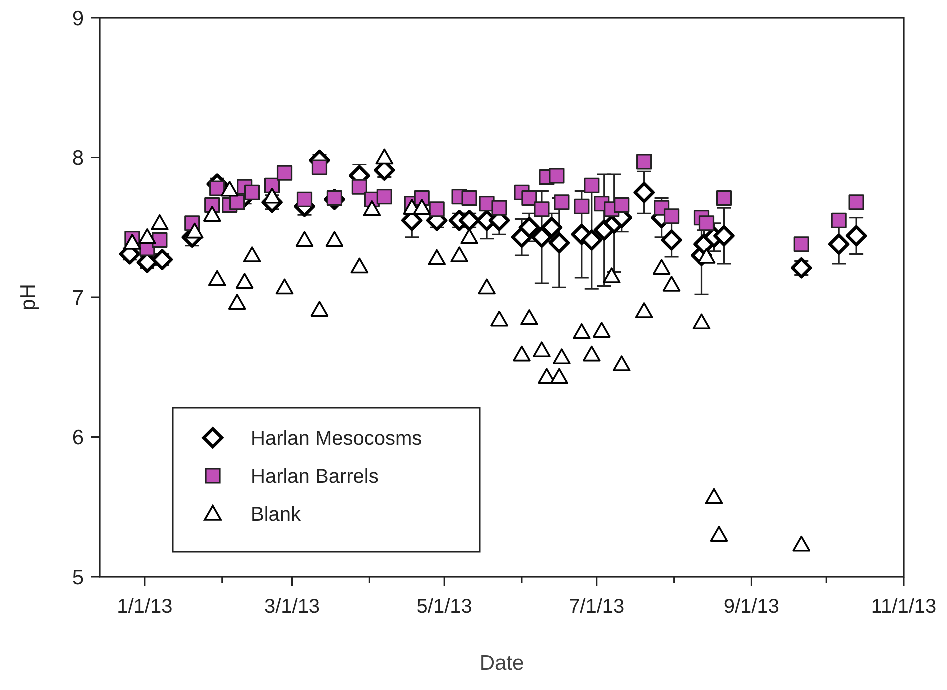 The height and width of the screenshot is (690, 947). What do you see at coordinates (315, 477) in the screenshot?
I see `legend-label: Harlan Barrels` at bounding box center [315, 477].